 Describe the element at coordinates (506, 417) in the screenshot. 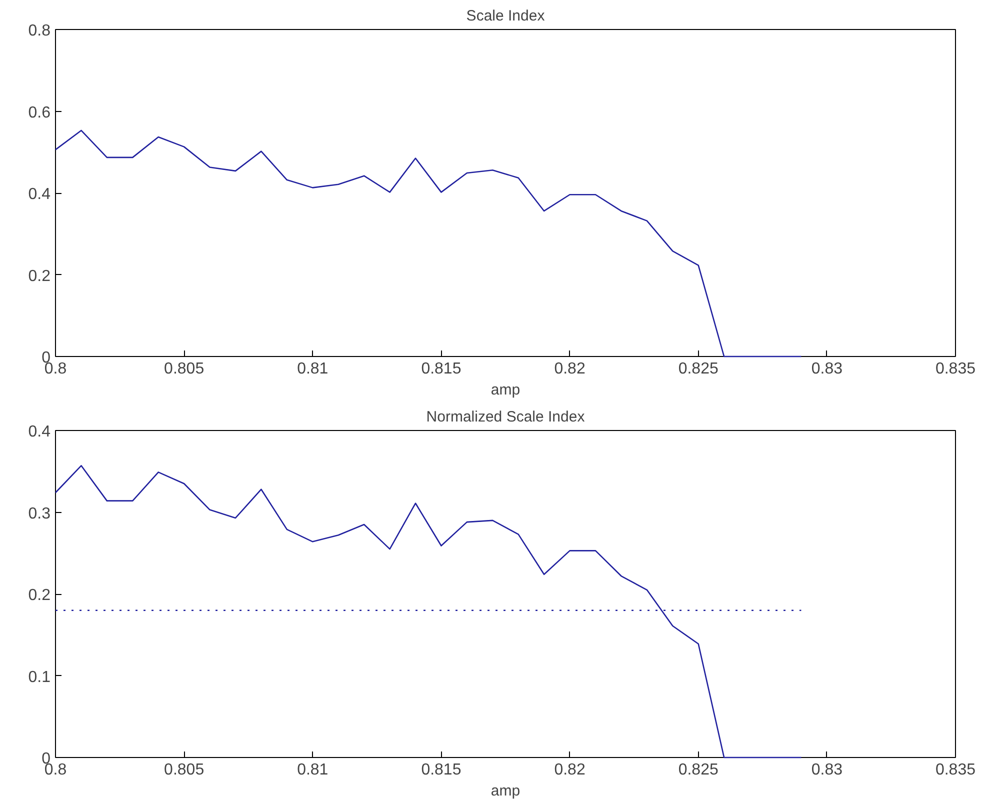

I see `chart-title: Normalized Scale Index` at that location.